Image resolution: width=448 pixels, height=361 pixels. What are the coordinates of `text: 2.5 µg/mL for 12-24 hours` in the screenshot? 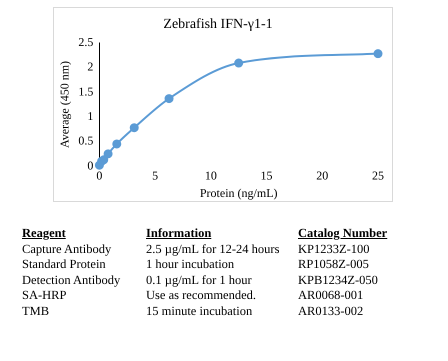 It's located at (213, 249).